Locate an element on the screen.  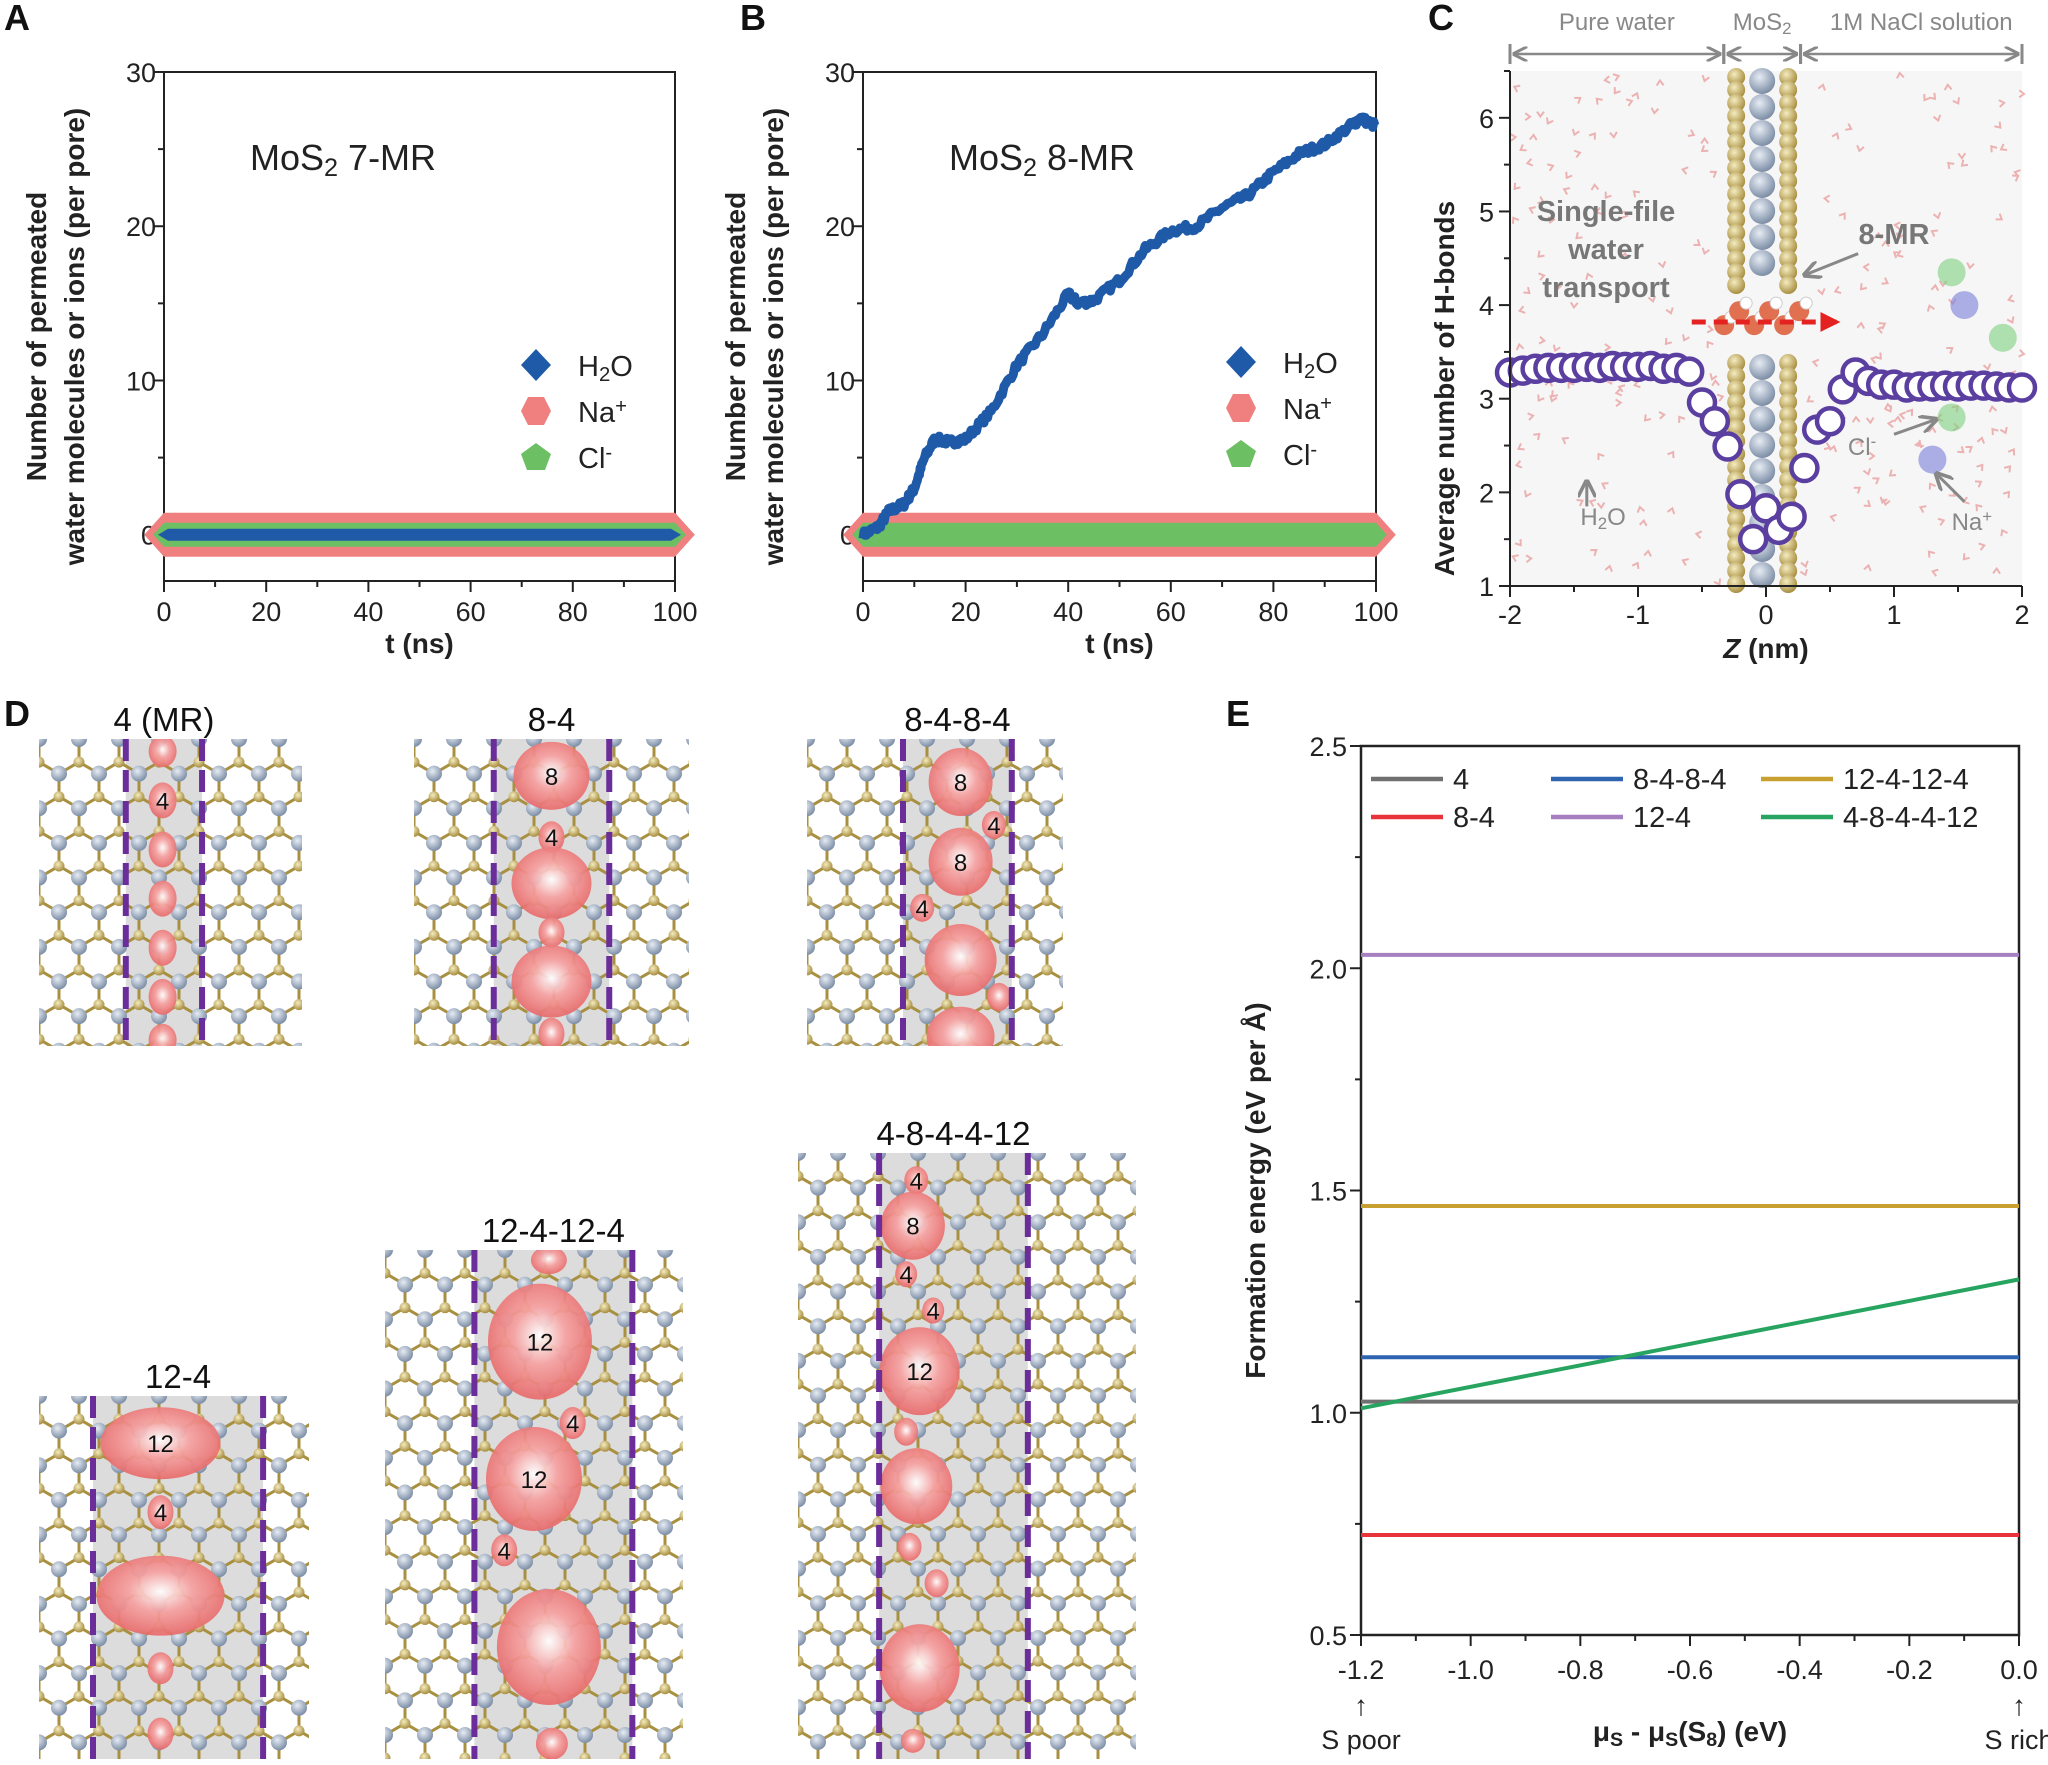
ring-size-label: 8 is located at coordinates (960, 783).